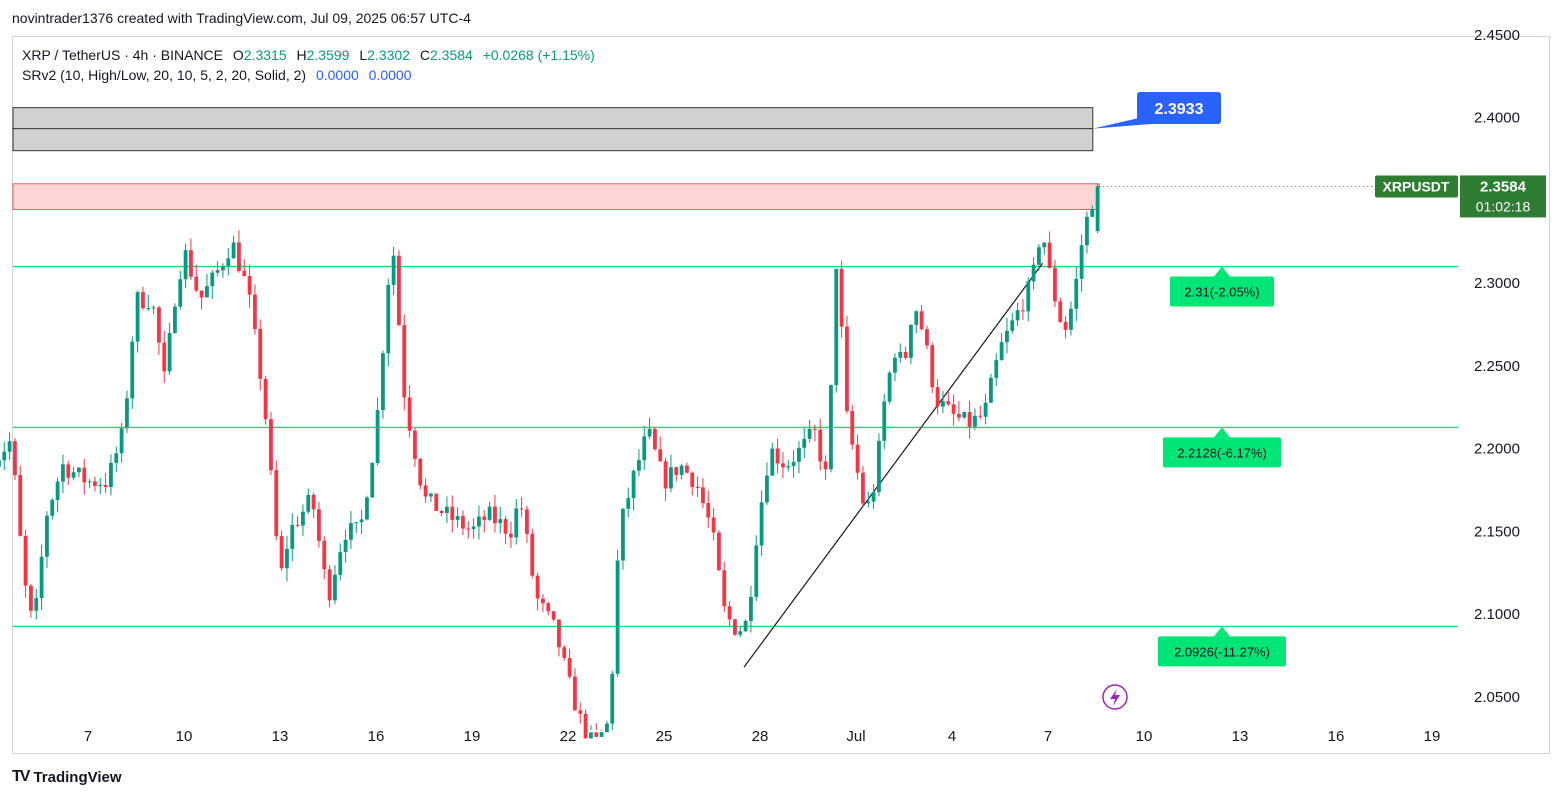 The image size is (1563, 799). What do you see at coordinates (328, 55) in the screenshot?
I see `legend-high-value: 2.3599` at bounding box center [328, 55].